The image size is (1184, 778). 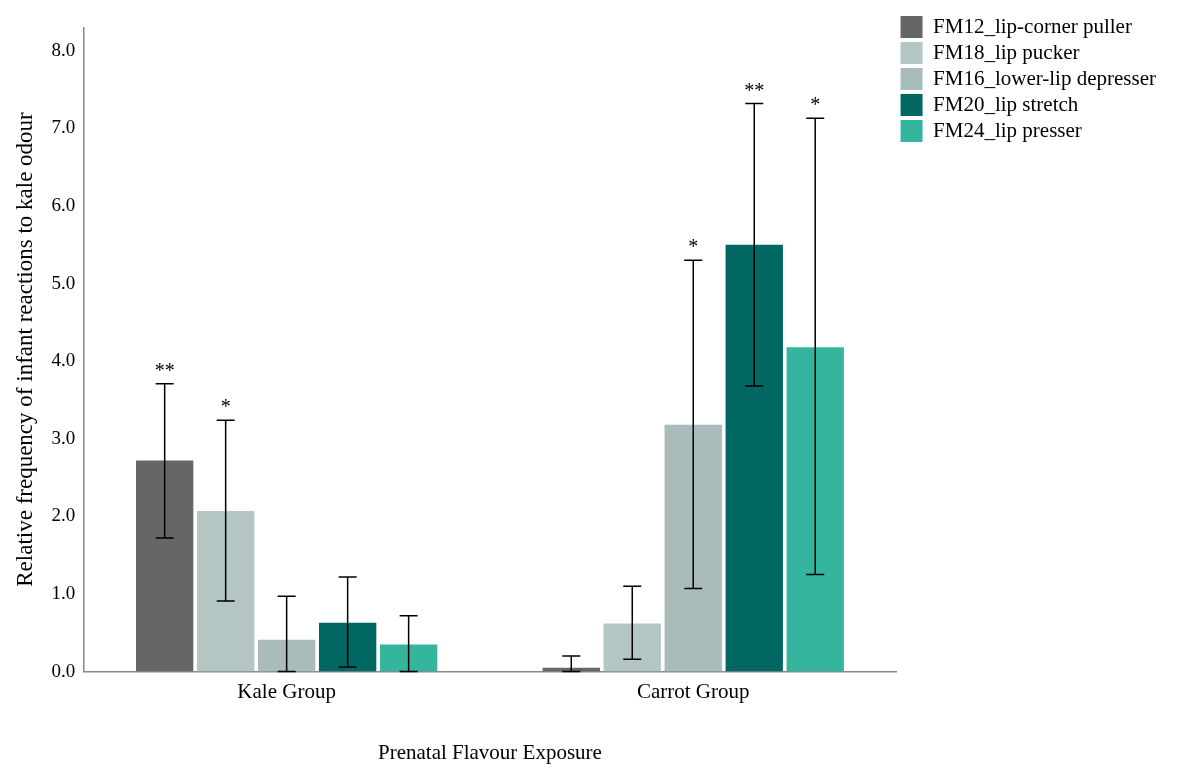 What do you see at coordinates (63, 49) in the screenshot?
I see `y-tick-label: 8.0` at bounding box center [63, 49].